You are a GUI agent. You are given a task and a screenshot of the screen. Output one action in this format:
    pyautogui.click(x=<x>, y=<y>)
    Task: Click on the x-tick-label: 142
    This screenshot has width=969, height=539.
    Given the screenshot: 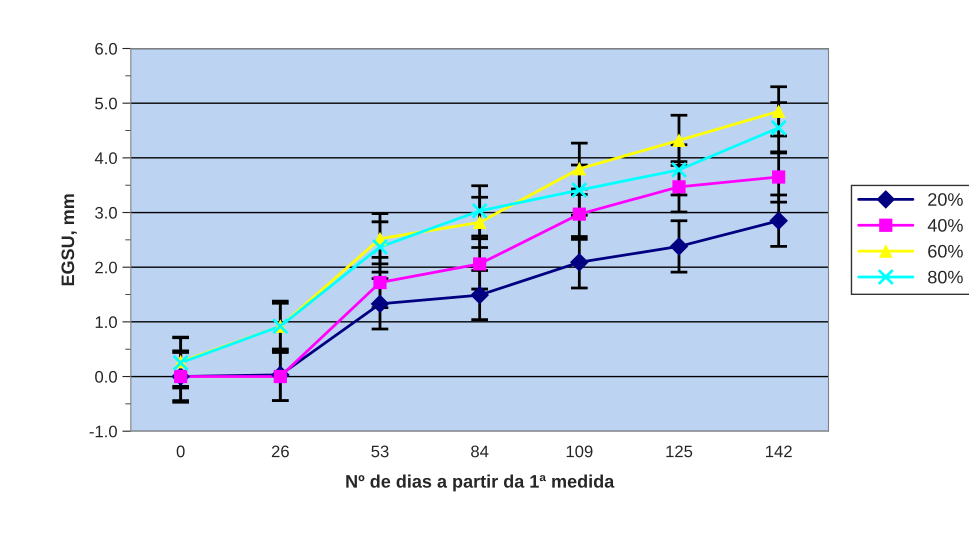 What is the action you would take?
    pyautogui.click(x=779, y=452)
    